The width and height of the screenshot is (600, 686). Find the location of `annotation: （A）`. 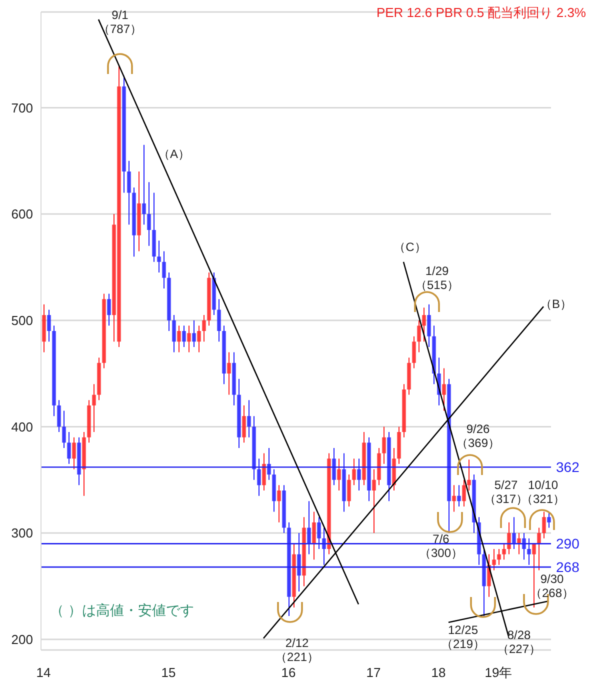

annotation: （A） is located at coordinates (174, 154).